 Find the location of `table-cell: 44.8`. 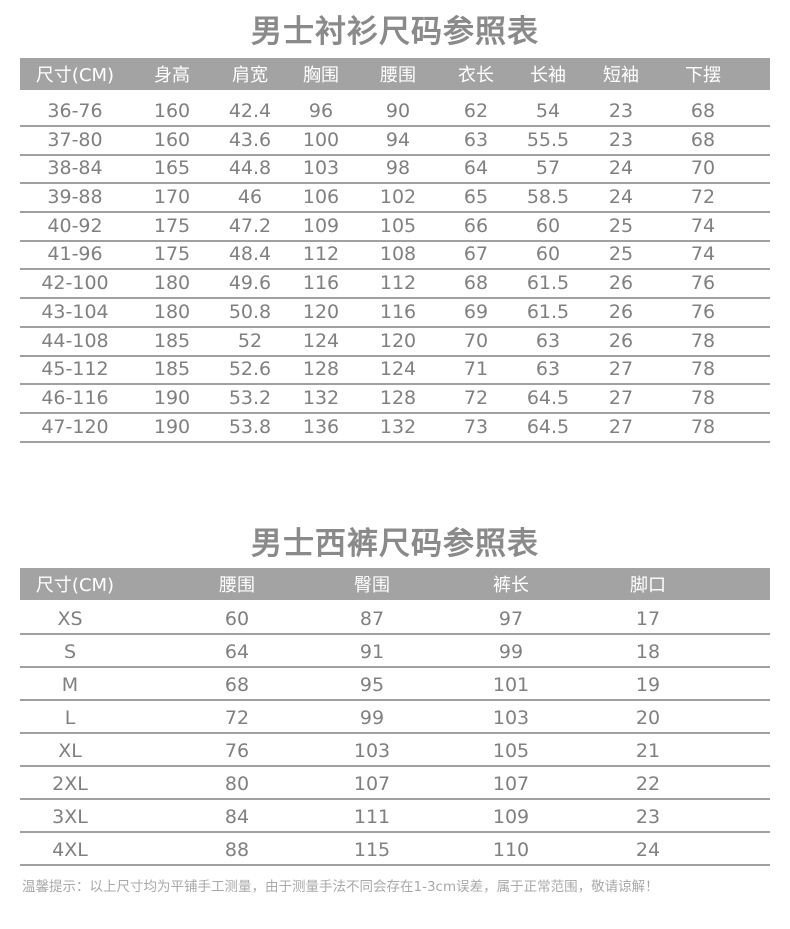

table-cell: 44.8 is located at coordinates (250, 168).